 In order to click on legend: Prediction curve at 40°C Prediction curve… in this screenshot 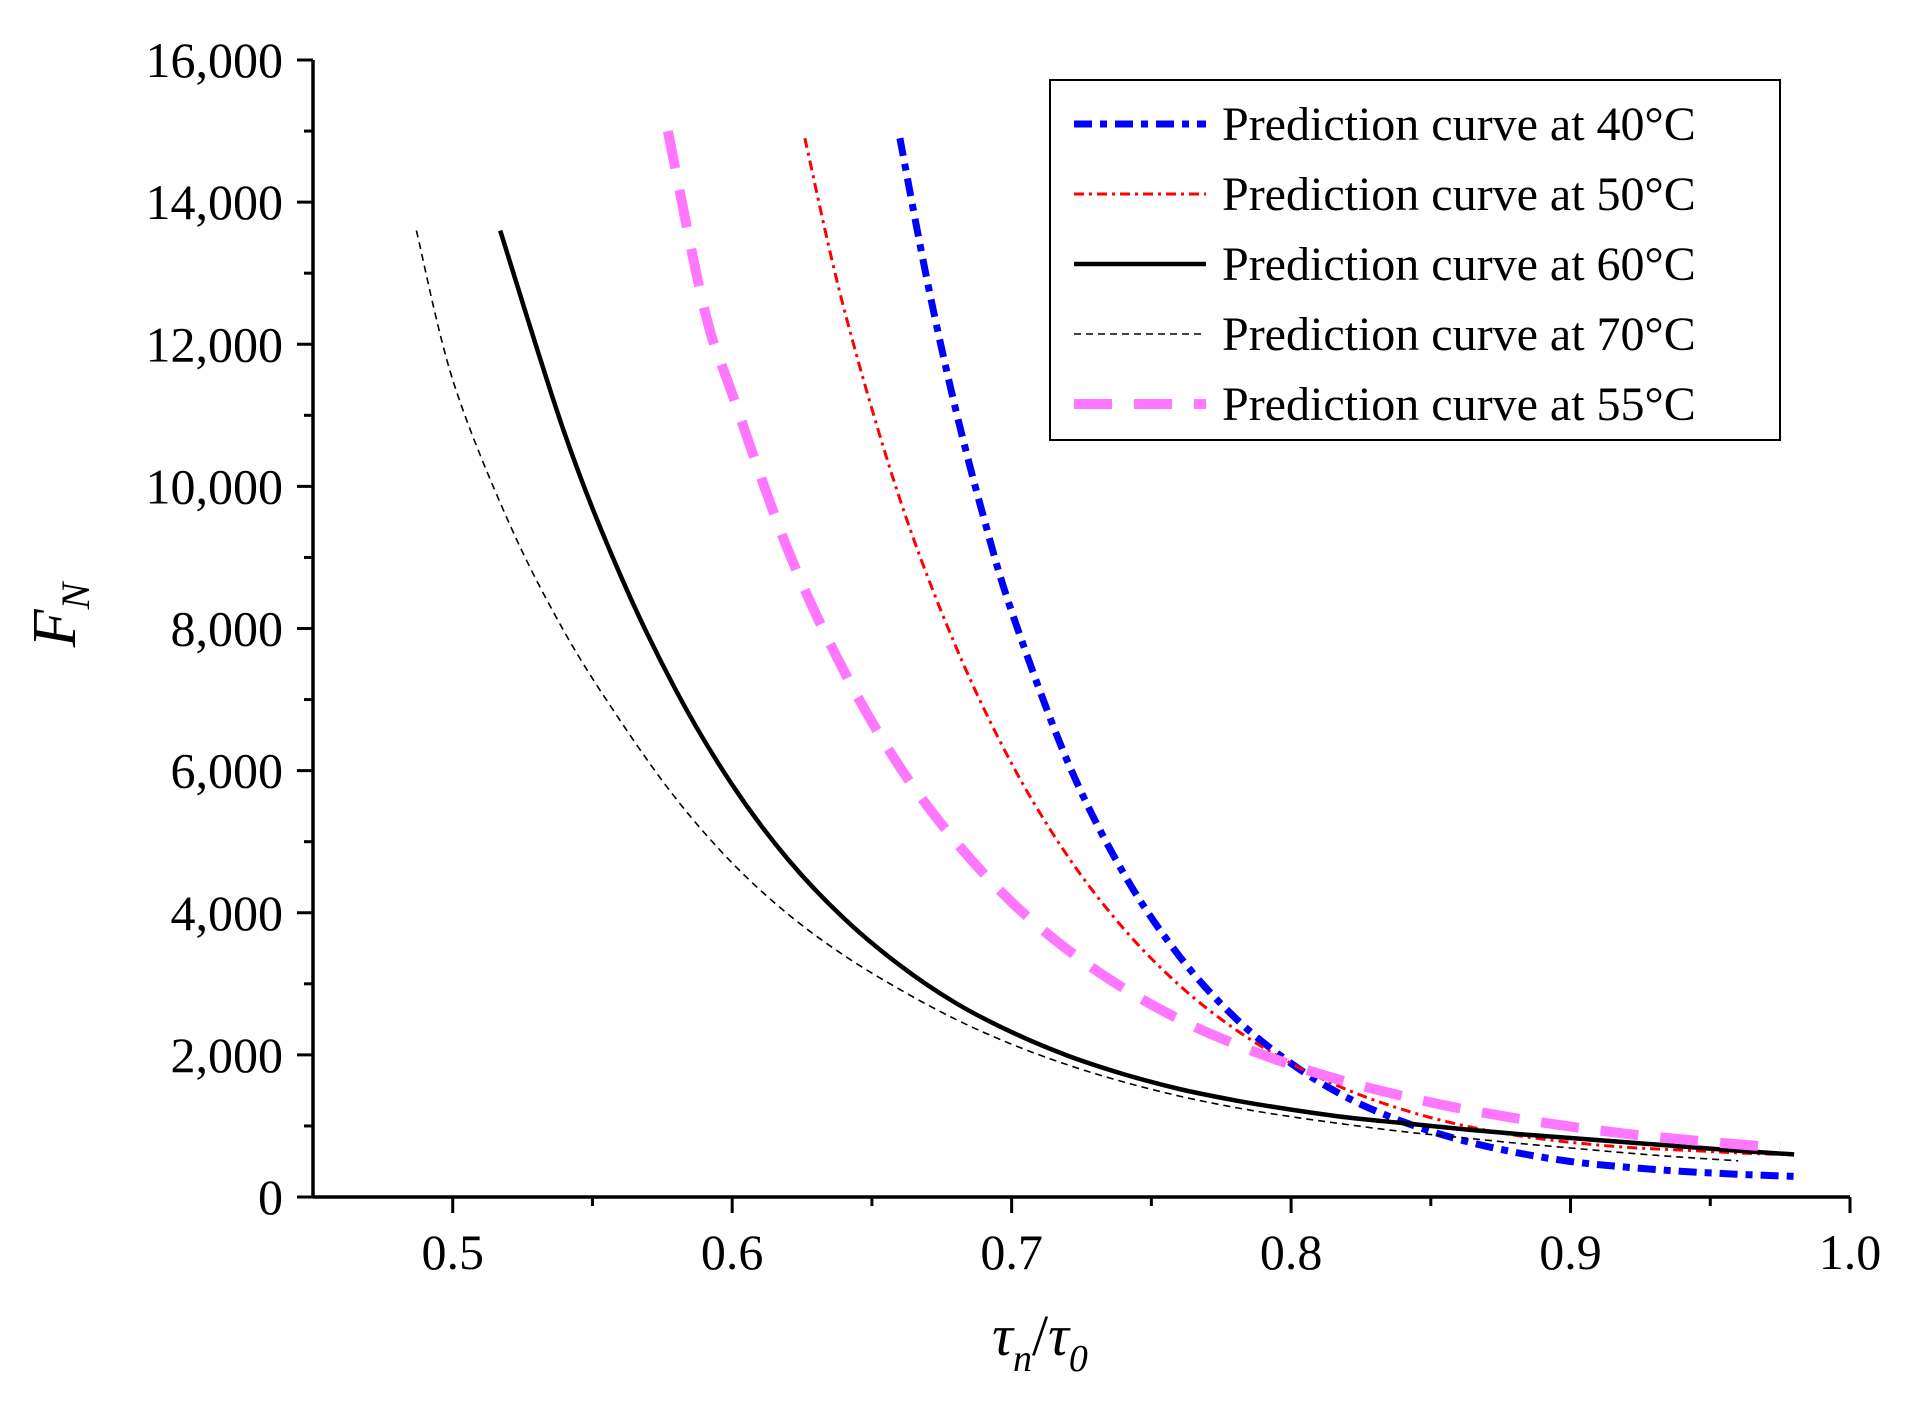, I will do `click(1415, 260)`.